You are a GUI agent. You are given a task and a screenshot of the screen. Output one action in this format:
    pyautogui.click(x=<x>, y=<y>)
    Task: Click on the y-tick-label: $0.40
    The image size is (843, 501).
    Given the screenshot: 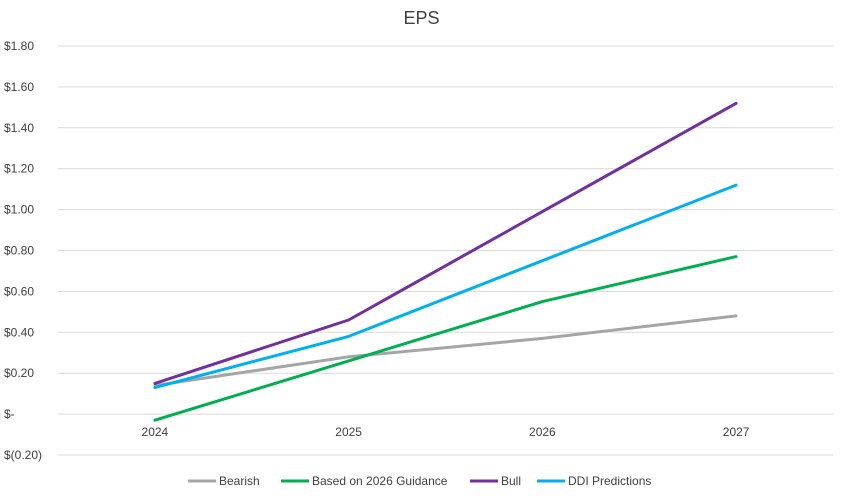 What is the action you would take?
    pyautogui.click(x=19, y=332)
    